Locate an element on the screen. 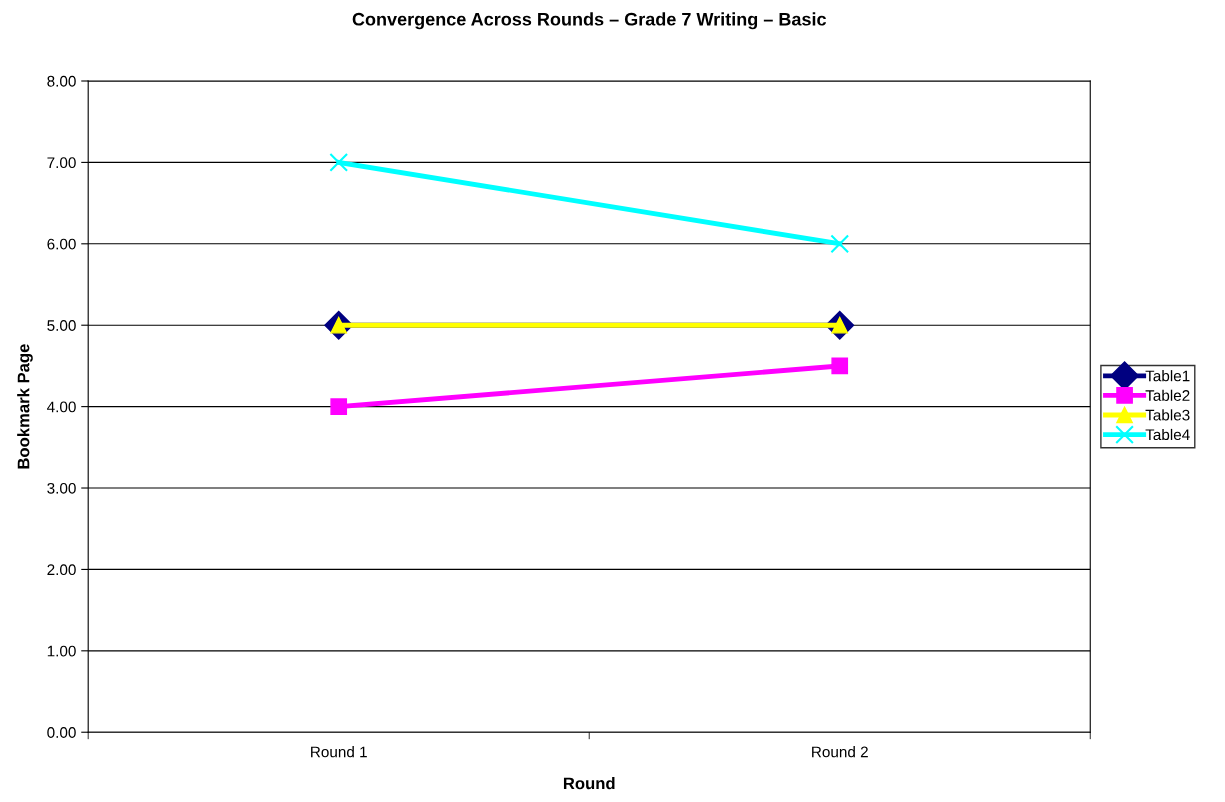 Image resolution: width=1225 pixels, height=802 pixels. y-axis-title: Bookmark Page is located at coordinates (25, 406).